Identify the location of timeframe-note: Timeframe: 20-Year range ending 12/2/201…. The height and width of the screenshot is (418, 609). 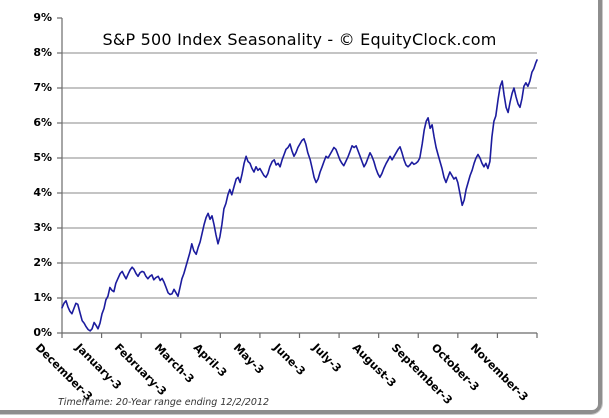
(164, 402).